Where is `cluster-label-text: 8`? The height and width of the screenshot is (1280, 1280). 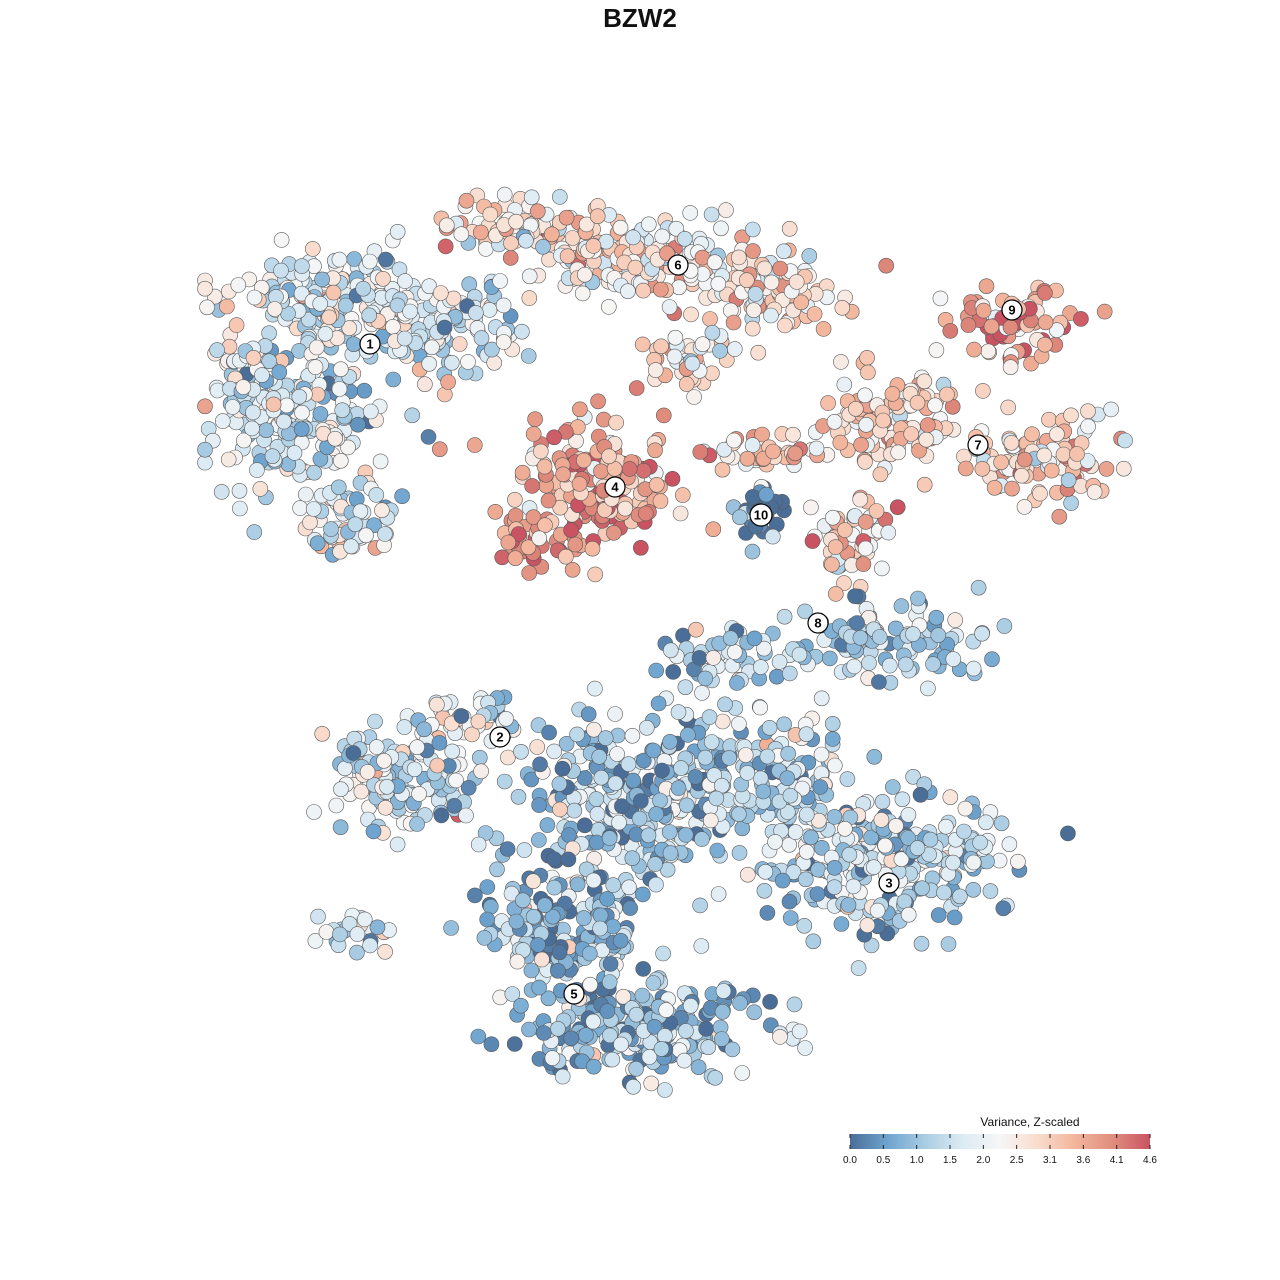 cluster-label-text: 8 is located at coordinates (817, 623).